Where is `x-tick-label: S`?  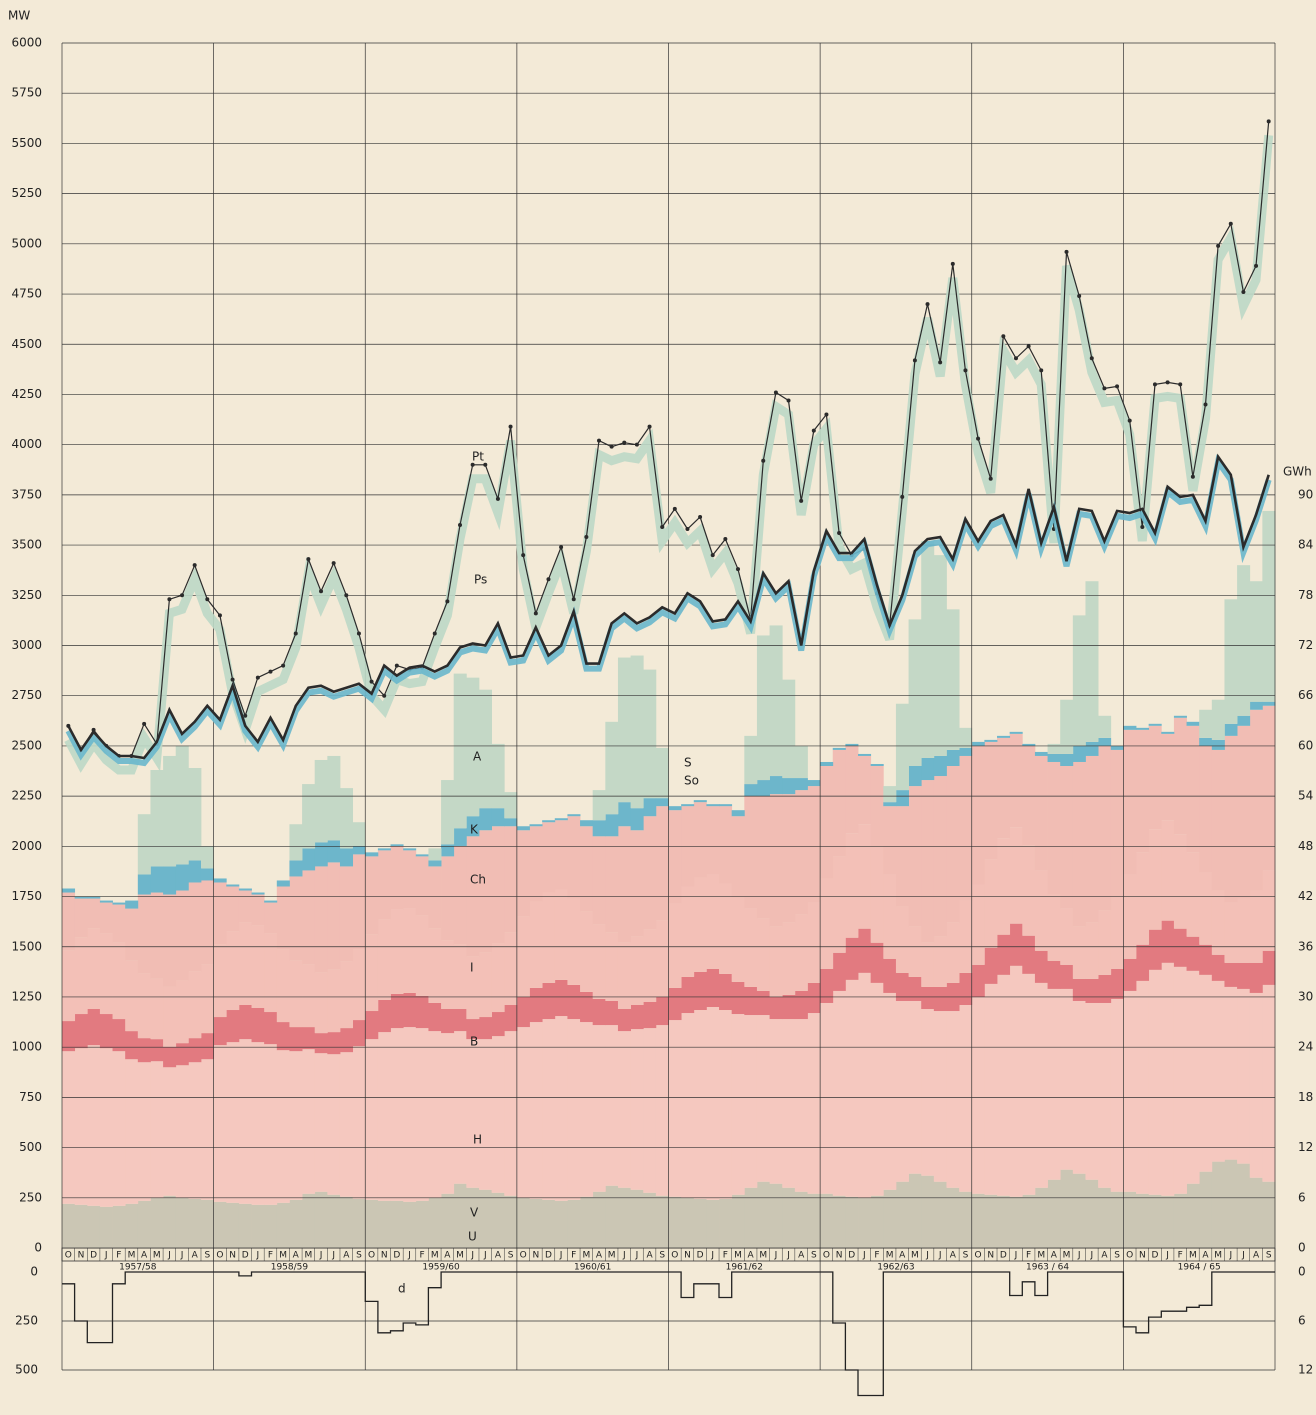 x-tick-label: S is located at coordinates (1117, 1256).